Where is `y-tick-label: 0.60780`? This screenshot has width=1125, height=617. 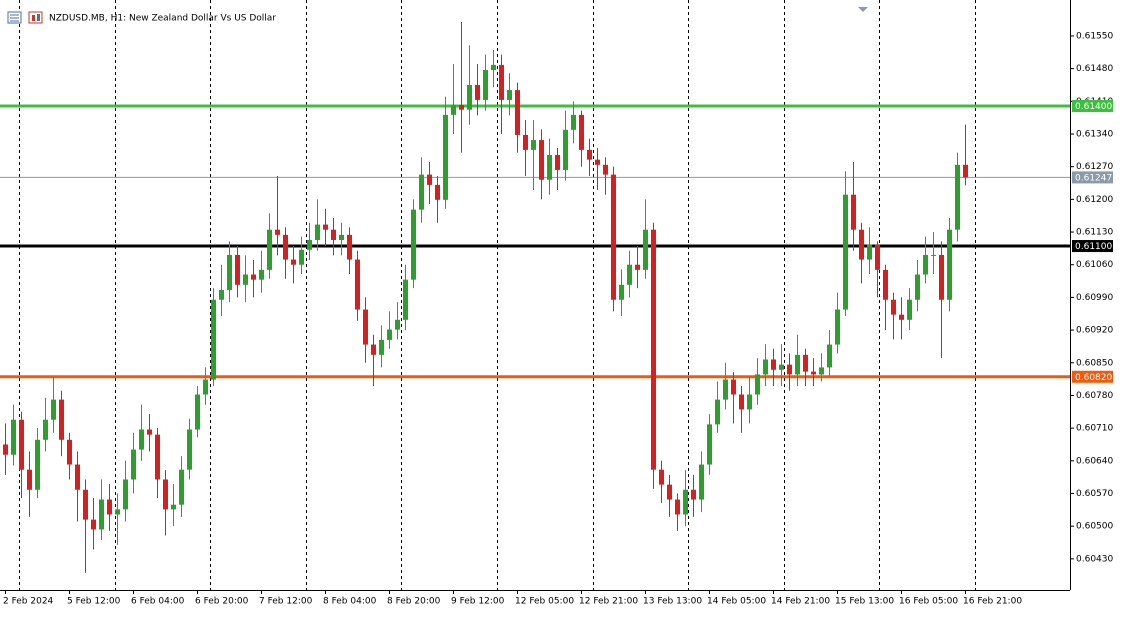
y-tick-label: 0.60780 is located at coordinates (1094, 396).